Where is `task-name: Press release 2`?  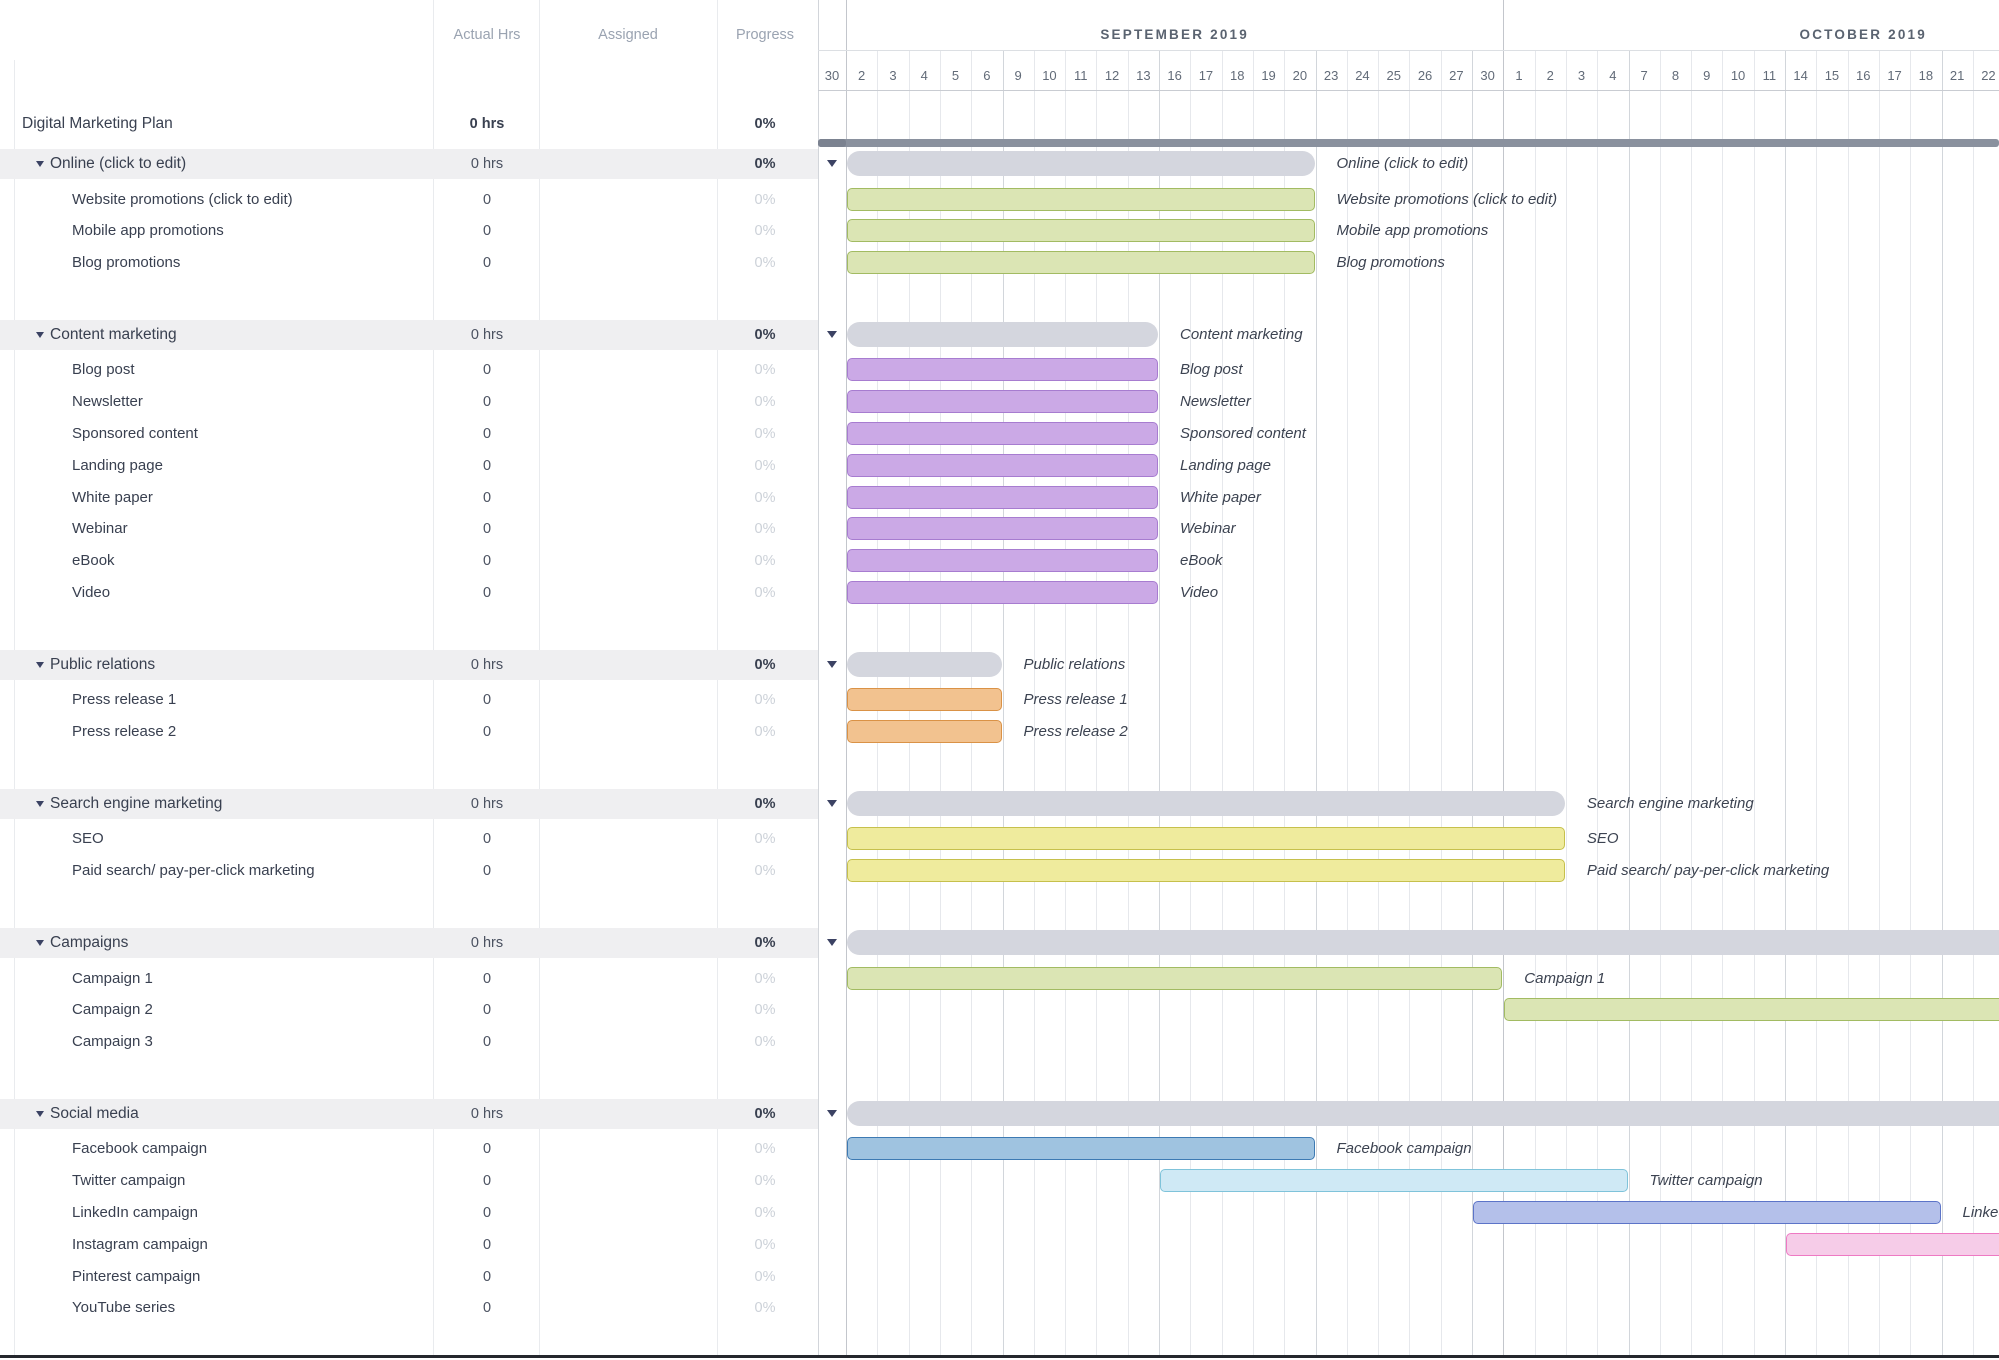
task-name: Press release 2 is located at coordinates (124, 732).